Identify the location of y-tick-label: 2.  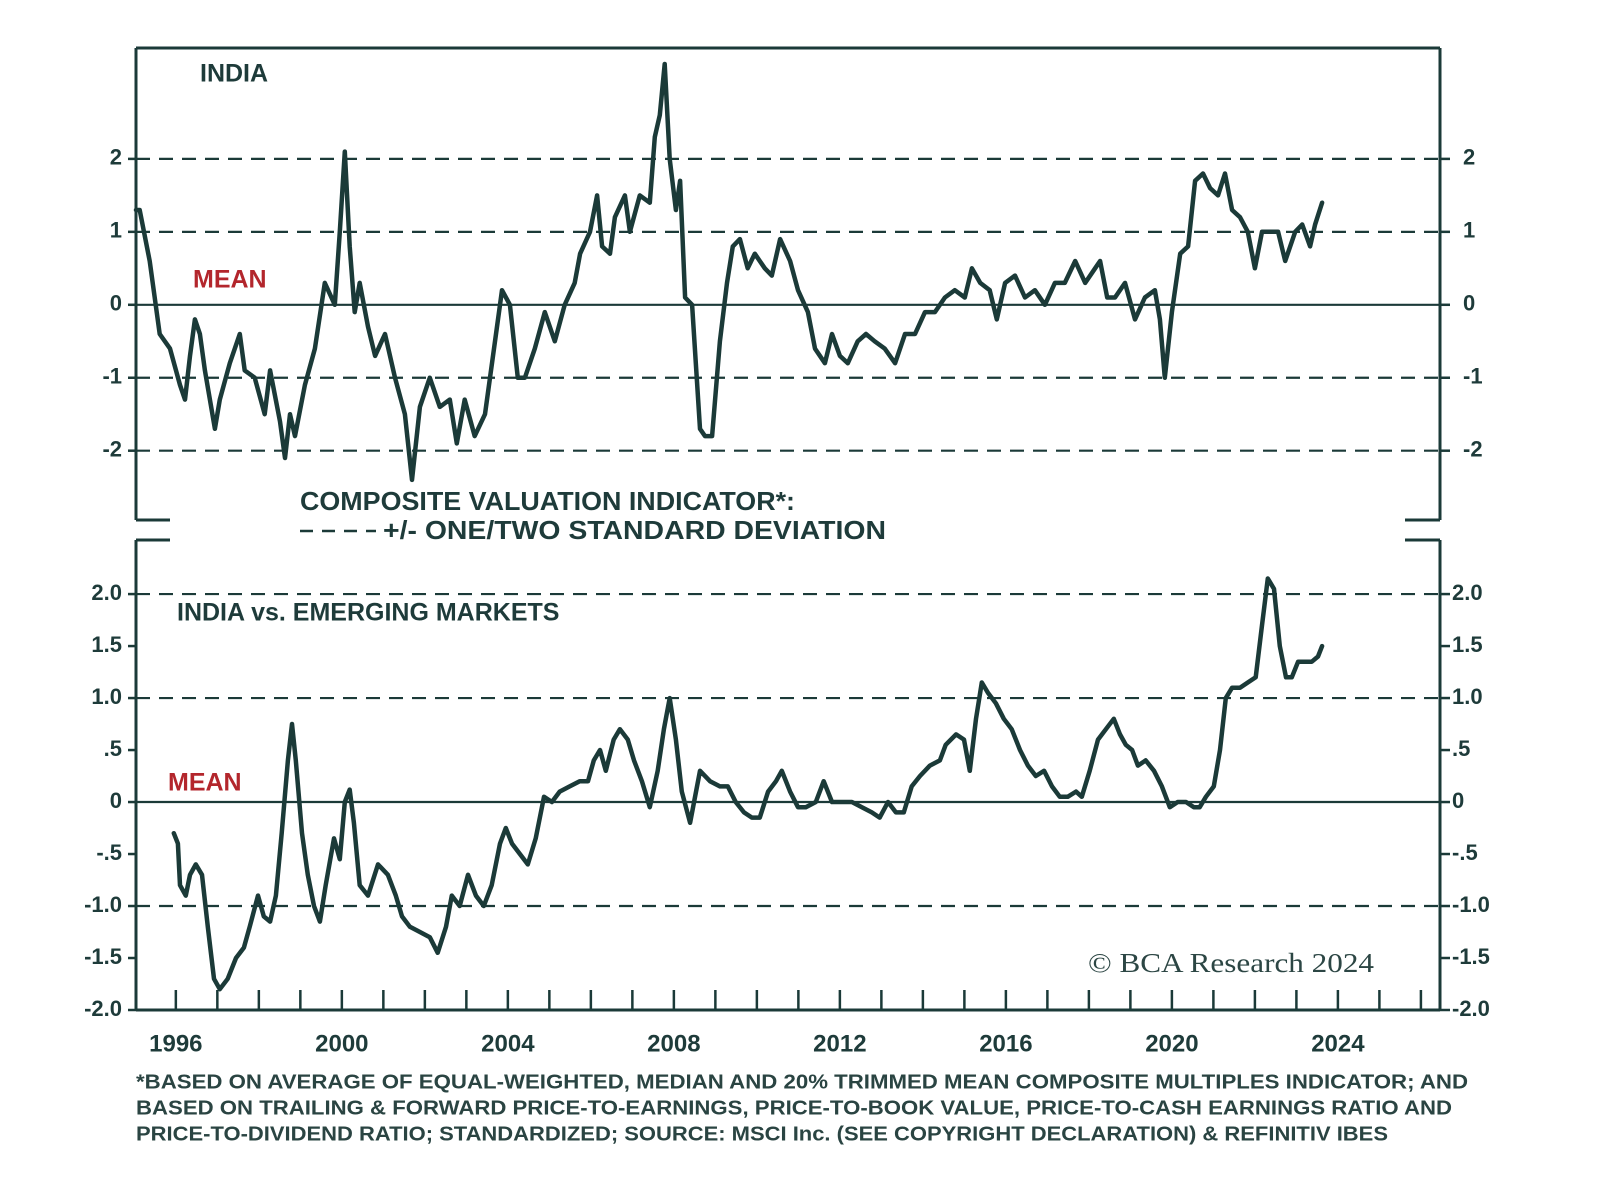
(116, 157).